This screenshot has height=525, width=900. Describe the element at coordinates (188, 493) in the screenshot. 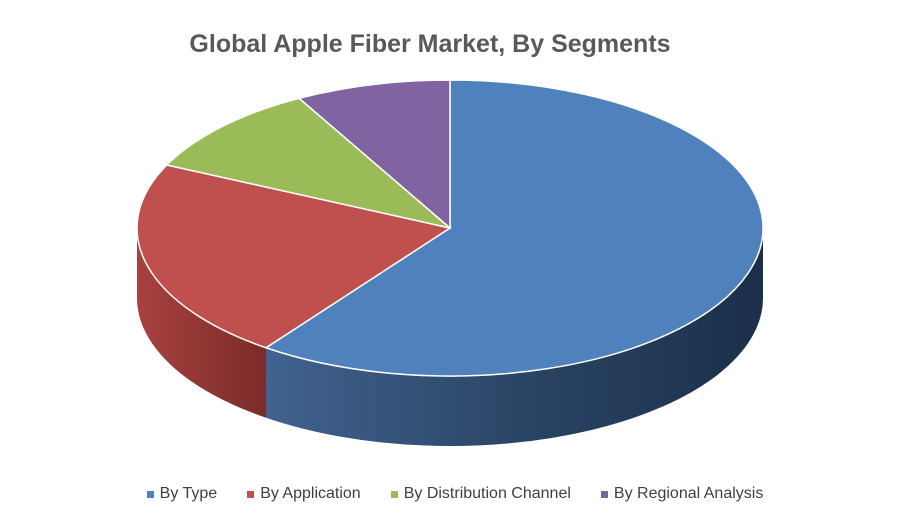

I see `legend-label: By Type` at that location.